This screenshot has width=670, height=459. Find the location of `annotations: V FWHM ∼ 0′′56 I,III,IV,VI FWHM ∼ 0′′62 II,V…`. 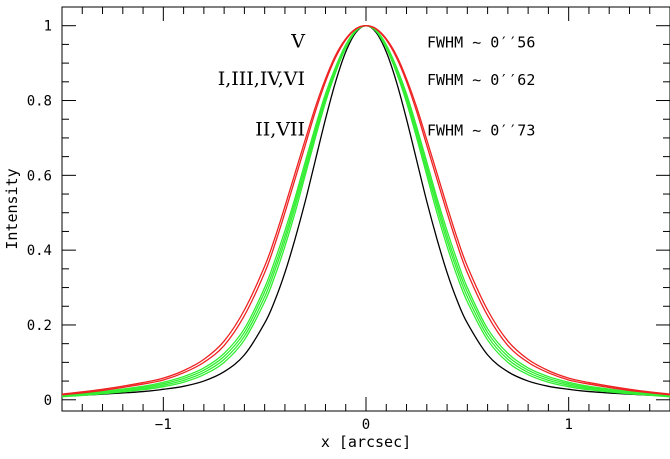

annotations: V FWHM ∼ 0′′56 I,III,IV,VI FWHM ∼ 0′′62 II,V… is located at coordinates (377, 86).